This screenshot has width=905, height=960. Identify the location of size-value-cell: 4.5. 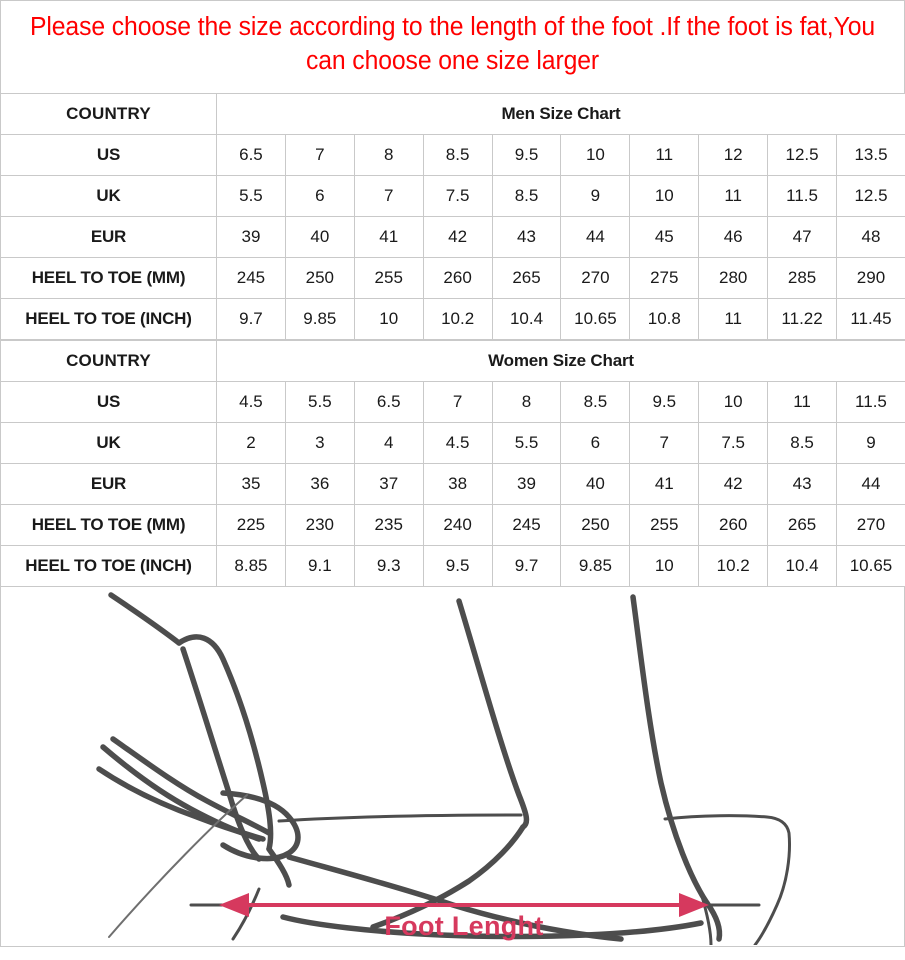
(457, 443).